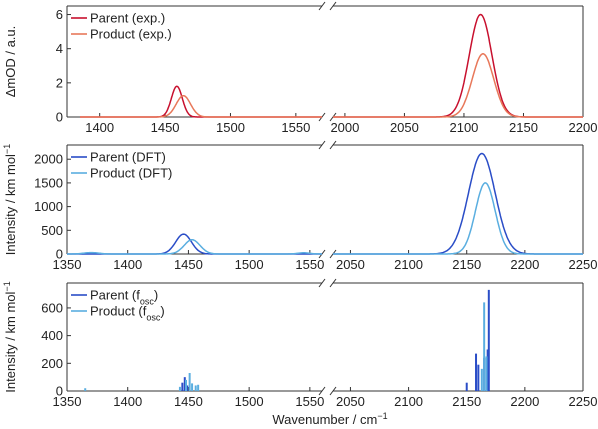 This screenshot has width=598, height=429. Describe the element at coordinates (48, 159) in the screenshot. I see `y-tick-label: 2000` at that location.